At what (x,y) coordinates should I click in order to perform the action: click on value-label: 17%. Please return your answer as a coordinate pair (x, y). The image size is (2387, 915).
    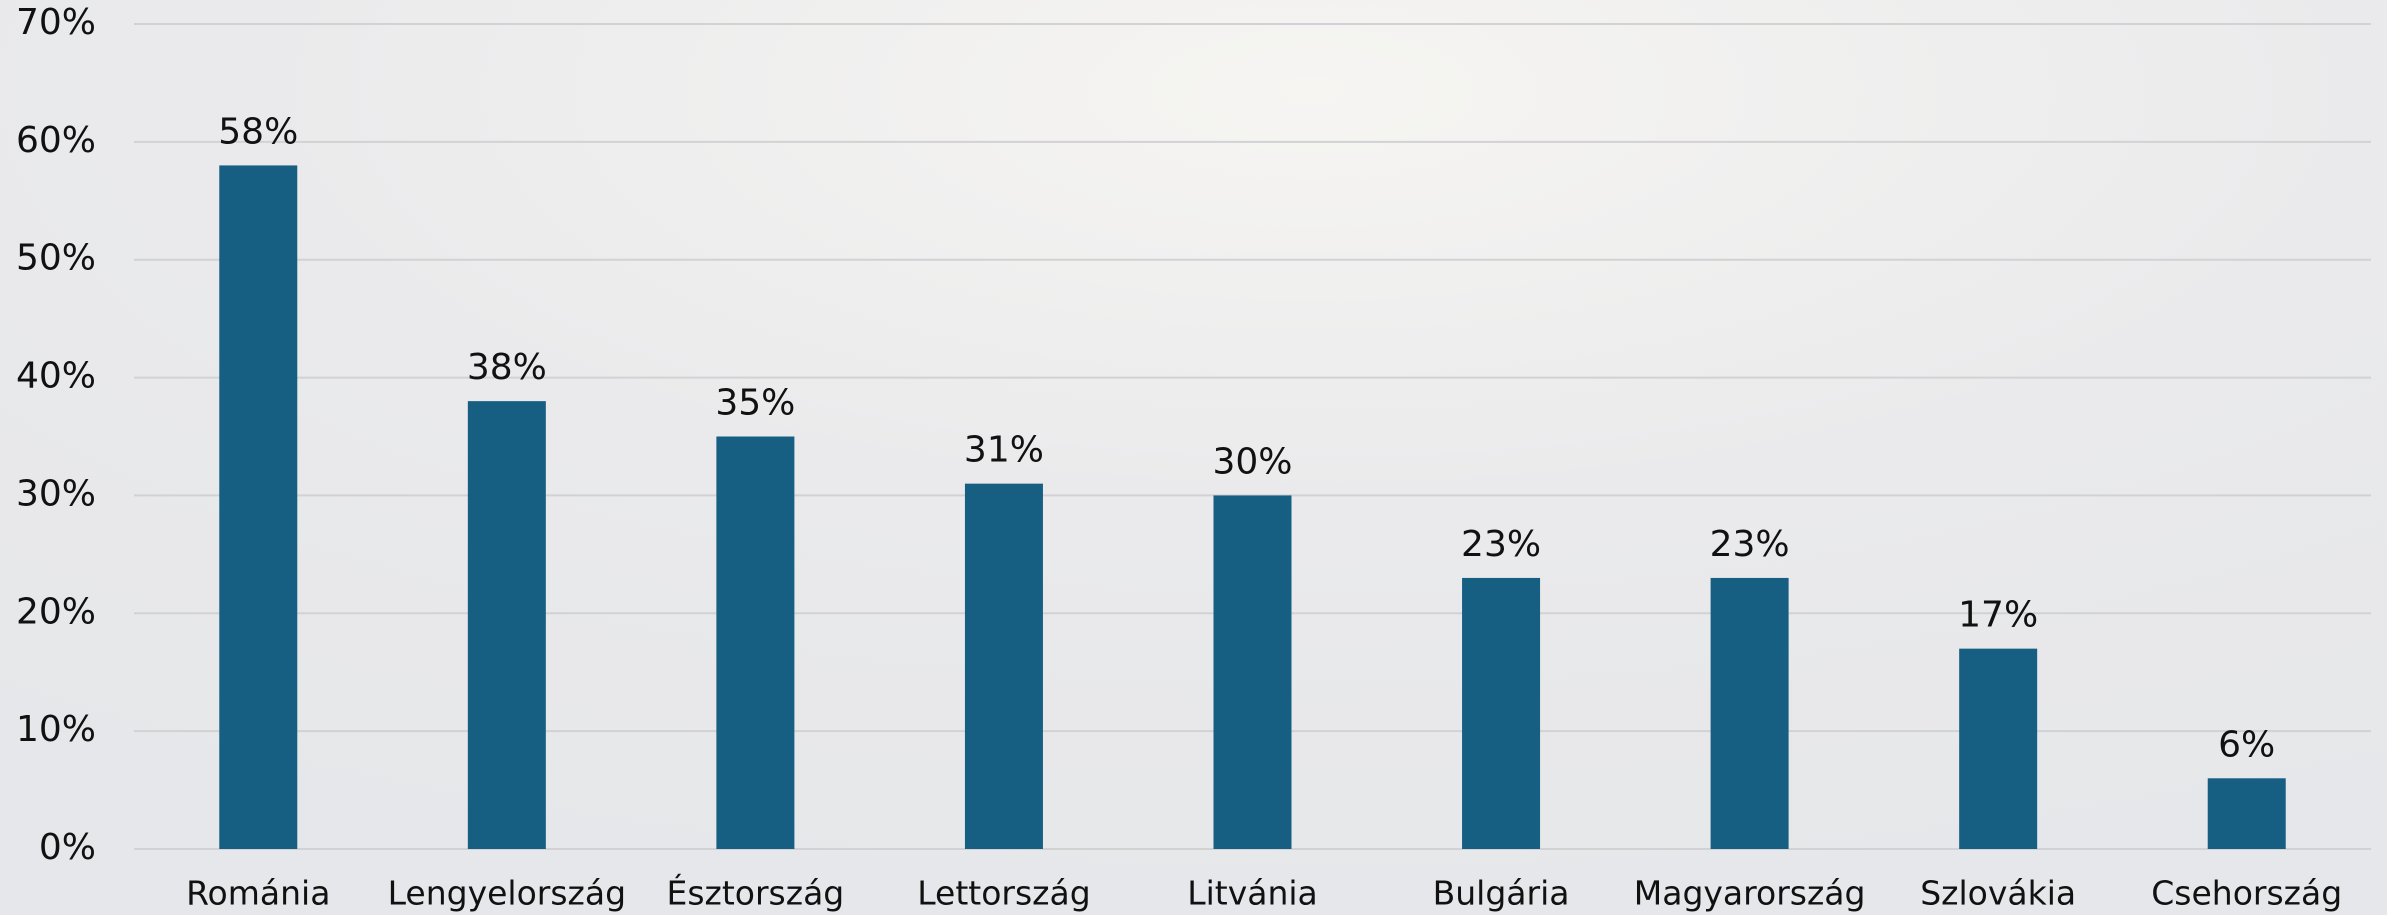
    Looking at the image, I should click on (1998, 615).